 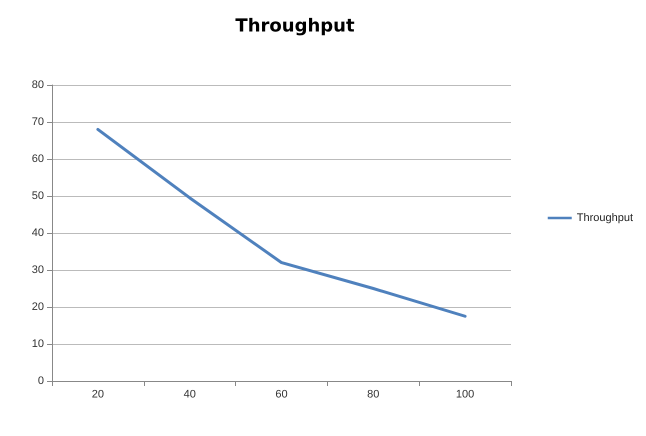 What do you see at coordinates (295, 26) in the screenshot?
I see `chart-title: Throughput` at bounding box center [295, 26].